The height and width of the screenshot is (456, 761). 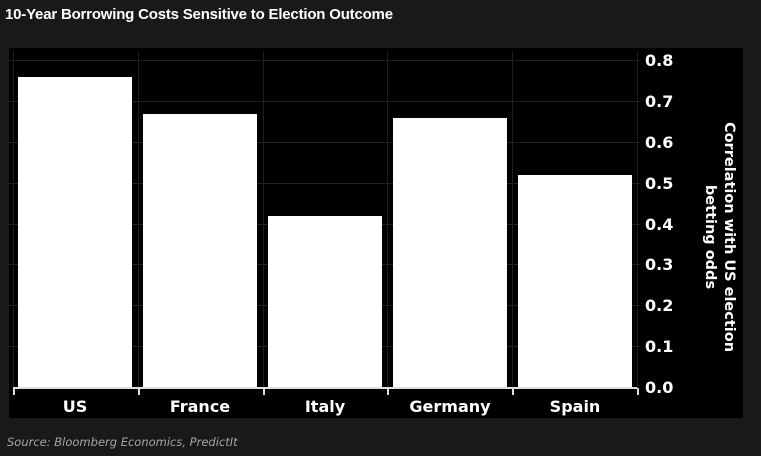 What do you see at coordinates (659, 142) in the screenshot?
I see `y-tick-label: 0.6` at bounding box center [659, 142].